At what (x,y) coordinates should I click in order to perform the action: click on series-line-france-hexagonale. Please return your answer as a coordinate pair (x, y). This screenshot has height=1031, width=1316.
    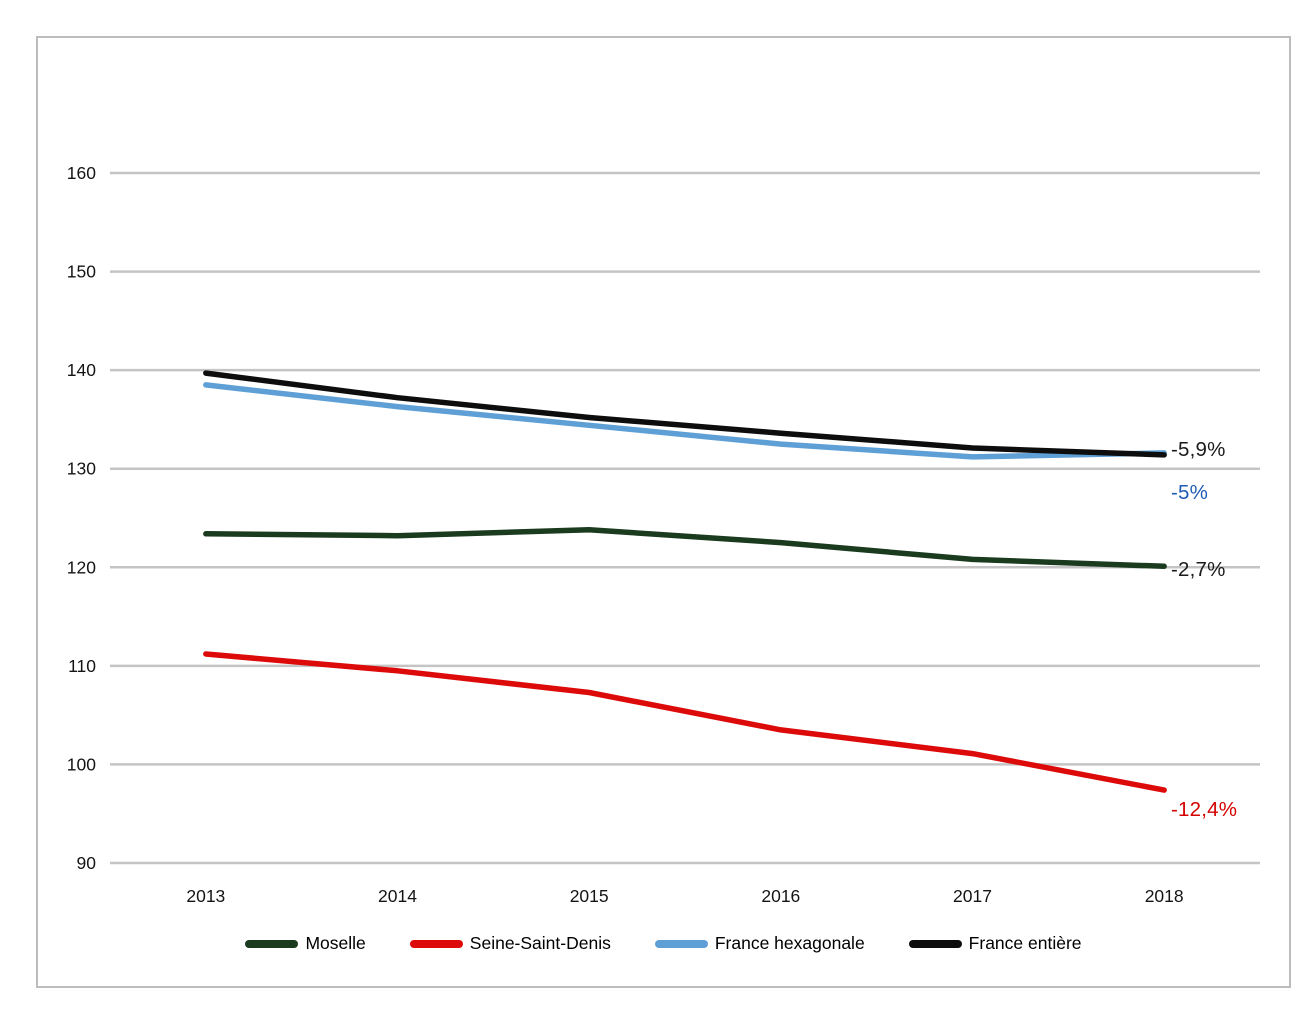
    Looking at the image, I should click on (685, 421).